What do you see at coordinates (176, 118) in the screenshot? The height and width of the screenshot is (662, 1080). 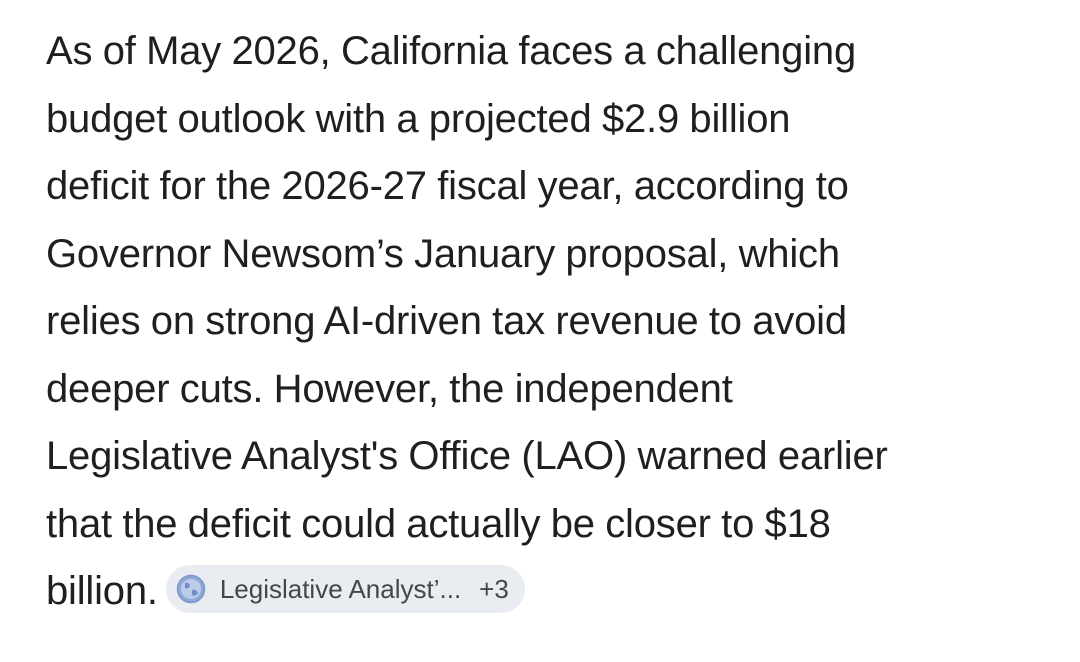 I see `term-link-budget-outlook: budget outlook` at bounding box center [176, 118].